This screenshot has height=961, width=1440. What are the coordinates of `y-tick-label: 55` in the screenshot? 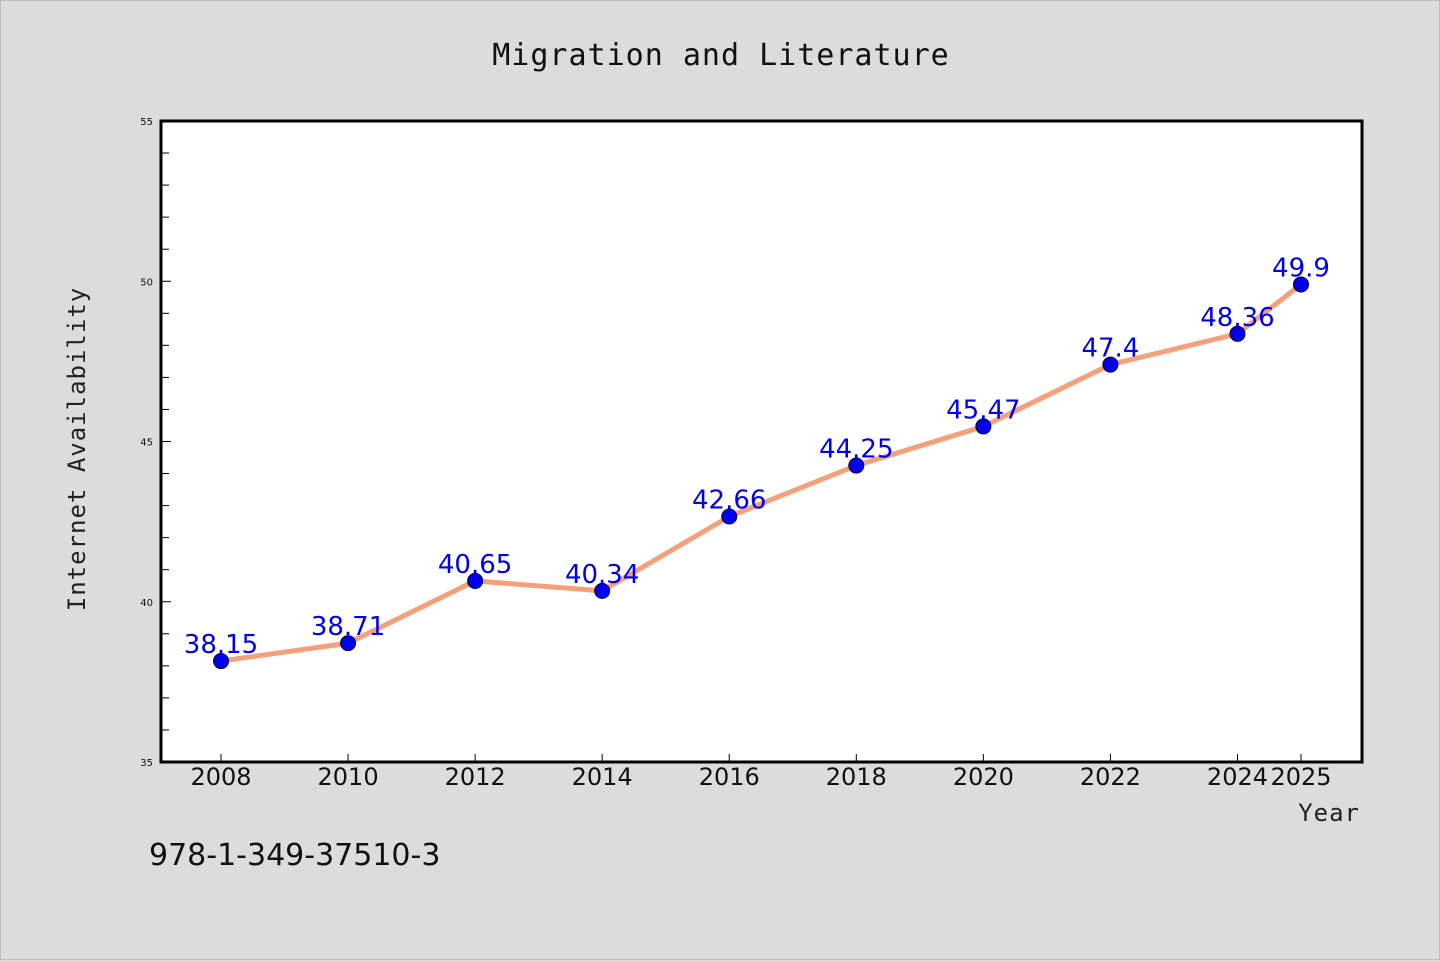 It's located at (146, 122).